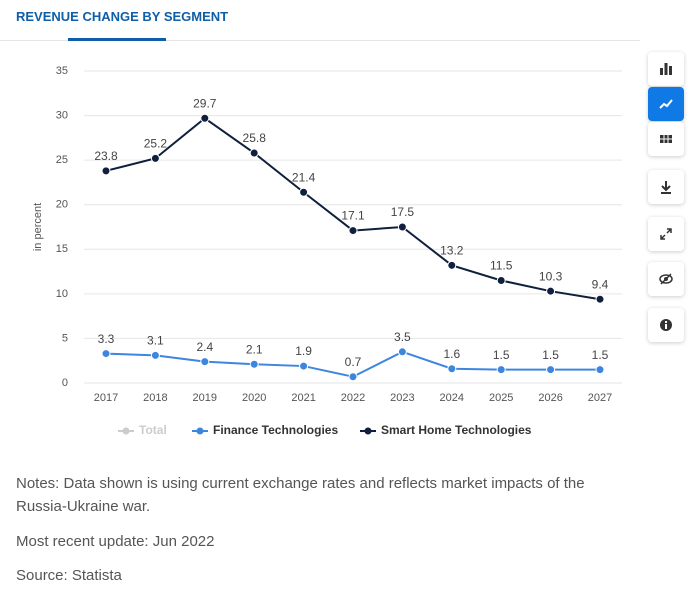 This screenshot has width=693, height=605. Describe the element at coordinates (275, 430) in the screenshot. I see `legend-label: Finance Technologies` at that location.